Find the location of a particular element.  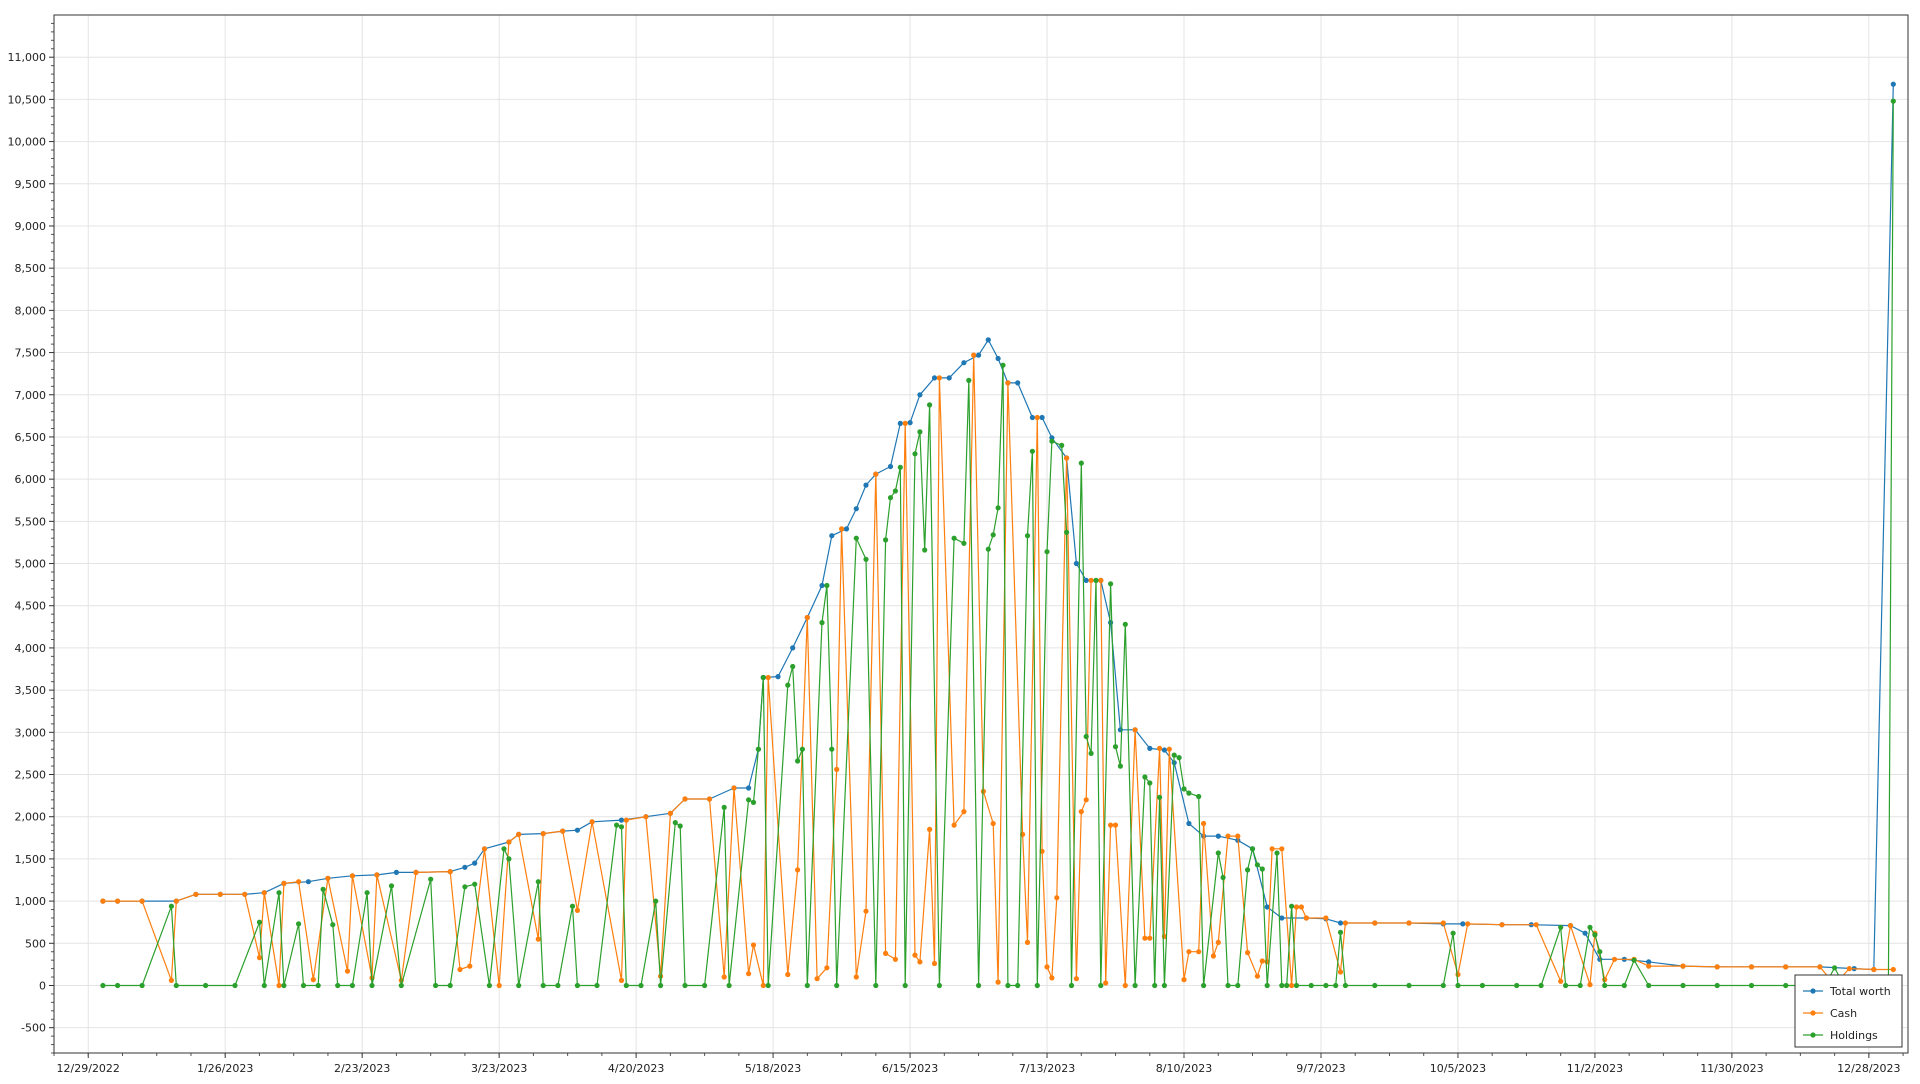

legend-marker-holdings is located at coordinates (1813, 1035).